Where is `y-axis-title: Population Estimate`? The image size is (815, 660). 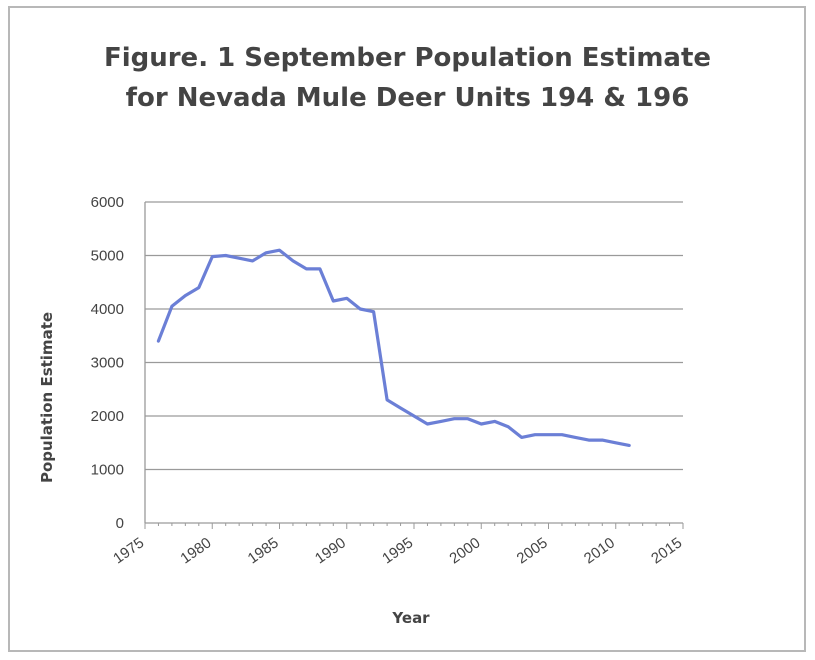
y-axis-title: Population Estimate is located at coordinates (47, 397).